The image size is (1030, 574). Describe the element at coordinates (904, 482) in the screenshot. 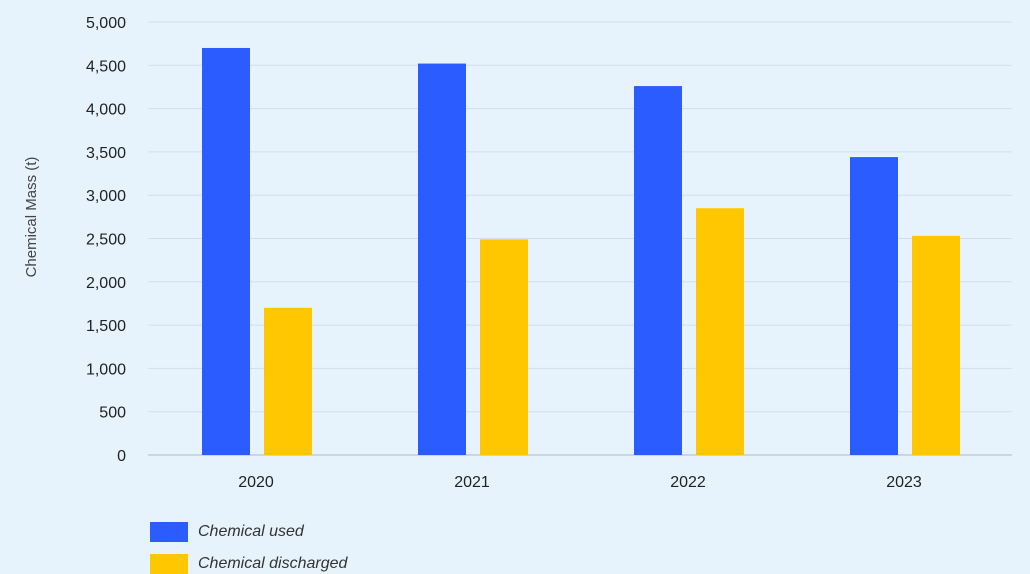

I see `x-tick-label: 2023` at that location.